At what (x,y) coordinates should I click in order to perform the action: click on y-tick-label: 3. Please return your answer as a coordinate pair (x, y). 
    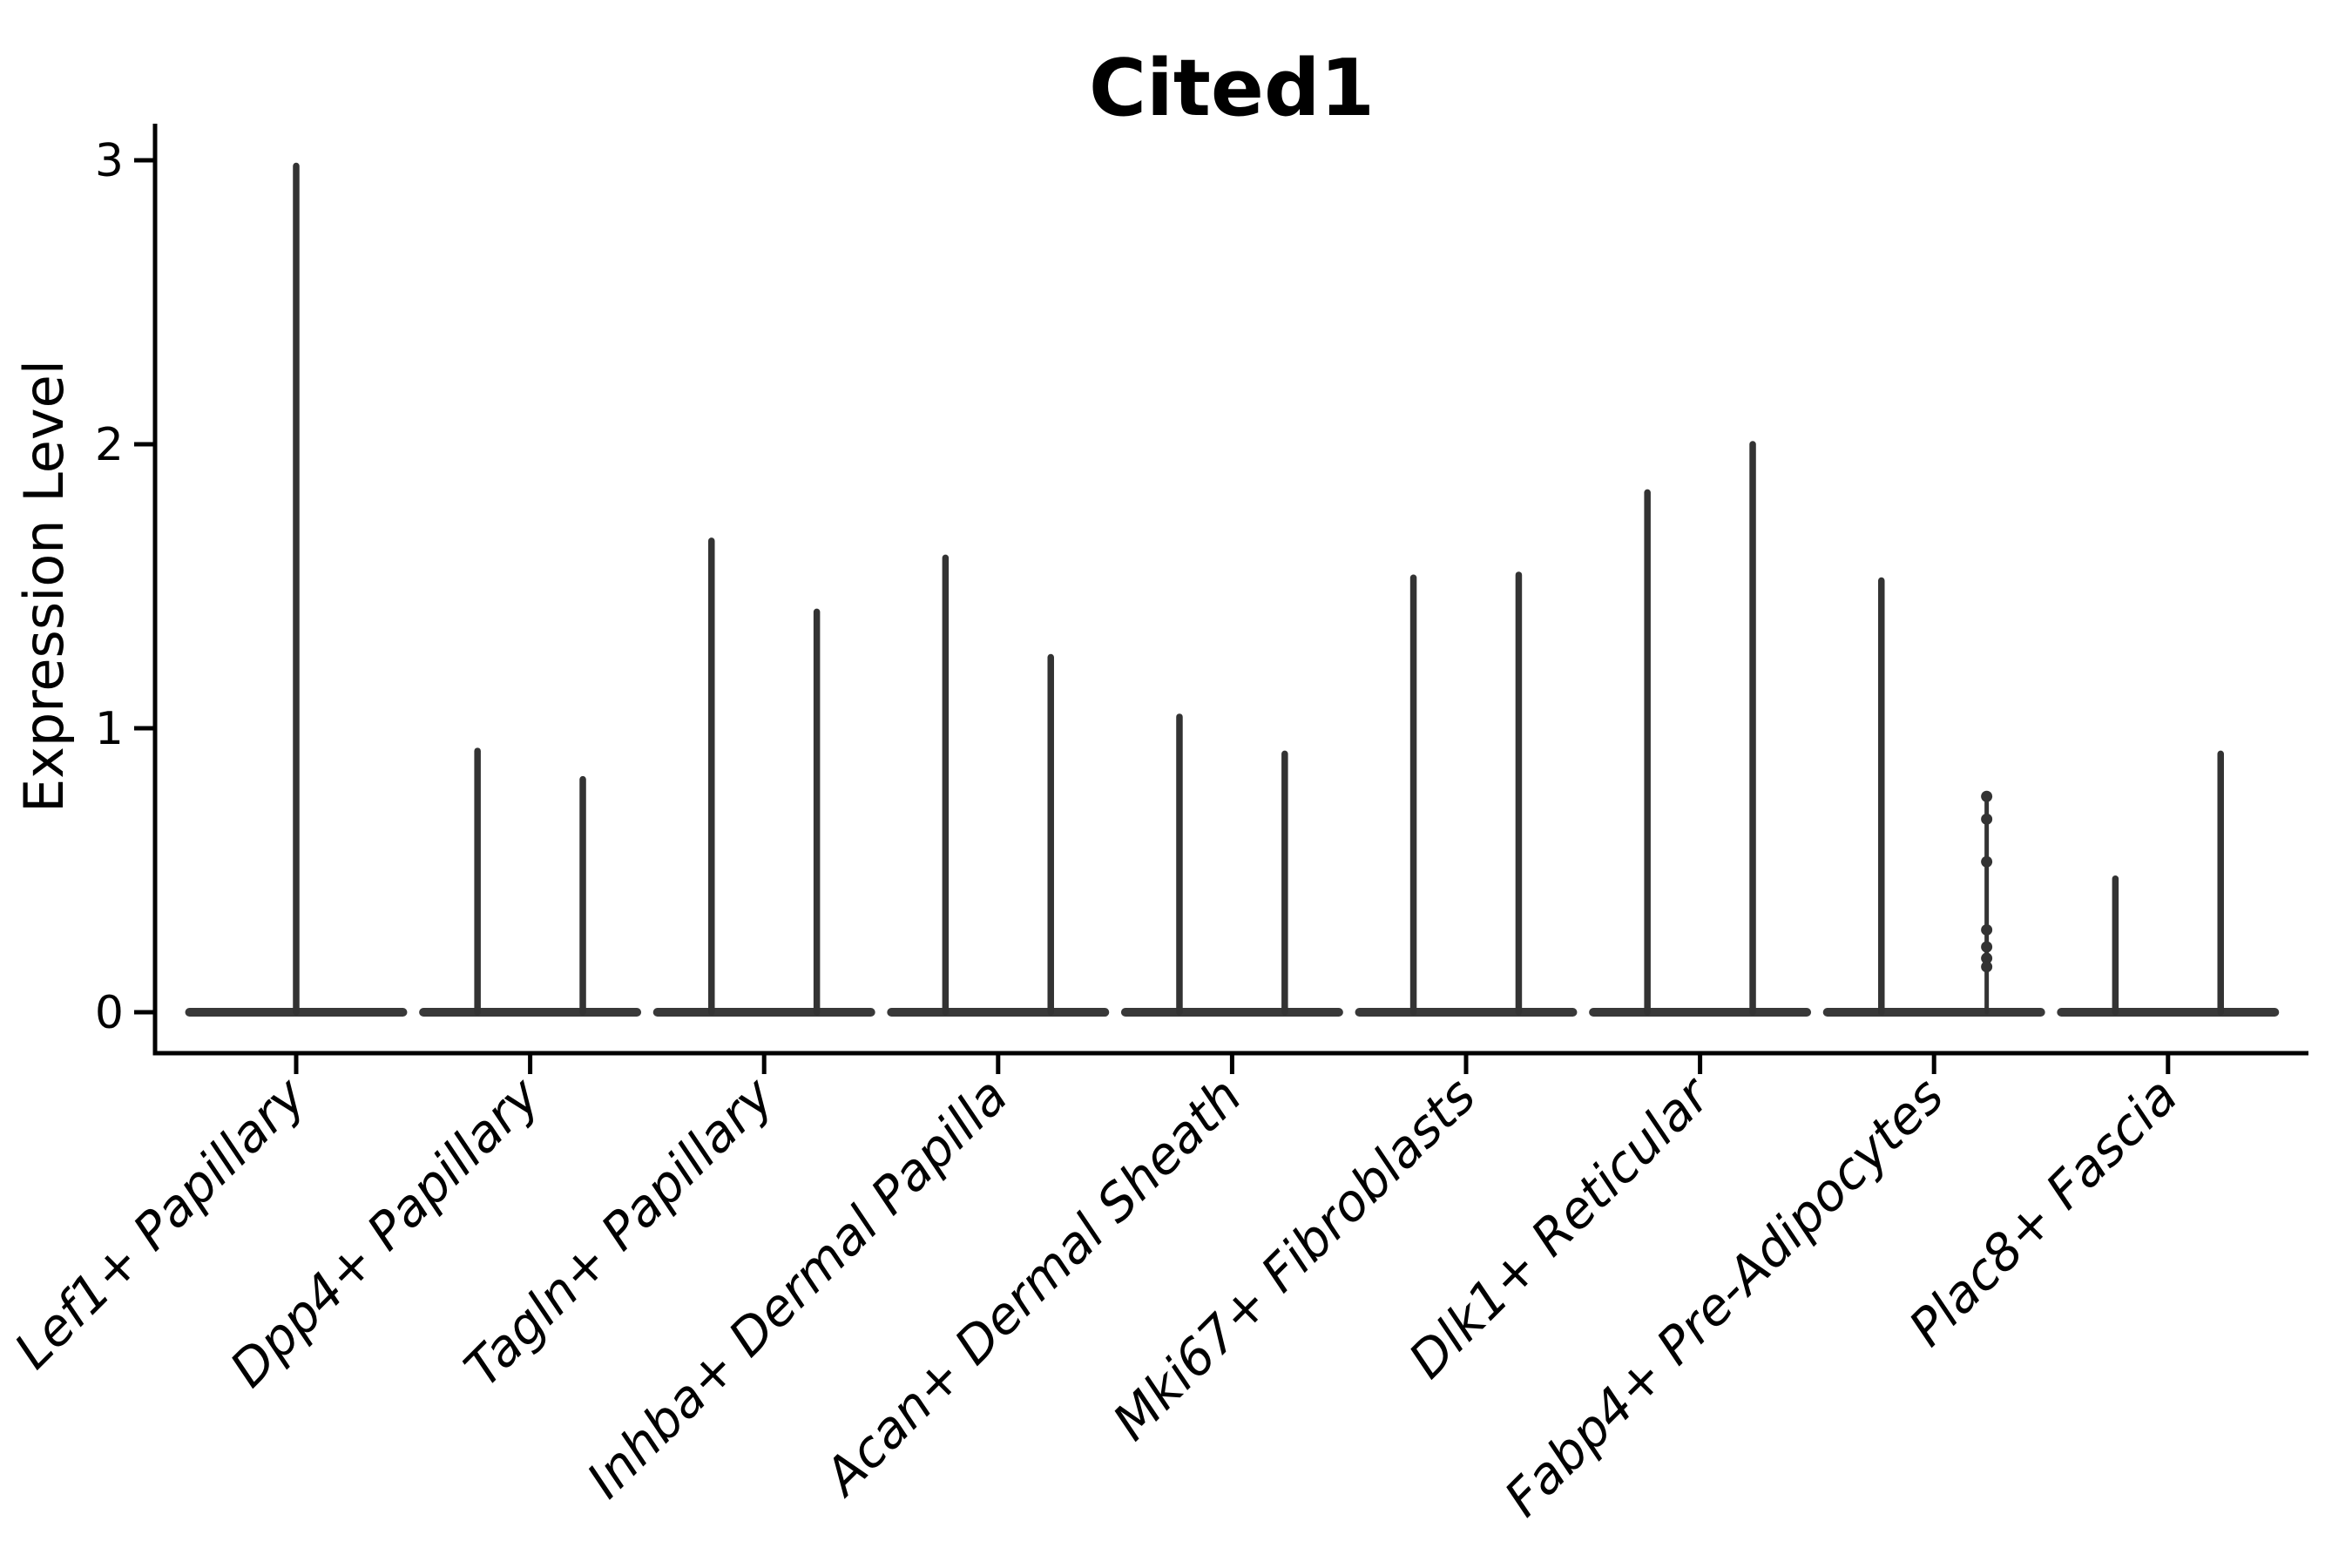
    Looking at the image, I should click on (109, 161).